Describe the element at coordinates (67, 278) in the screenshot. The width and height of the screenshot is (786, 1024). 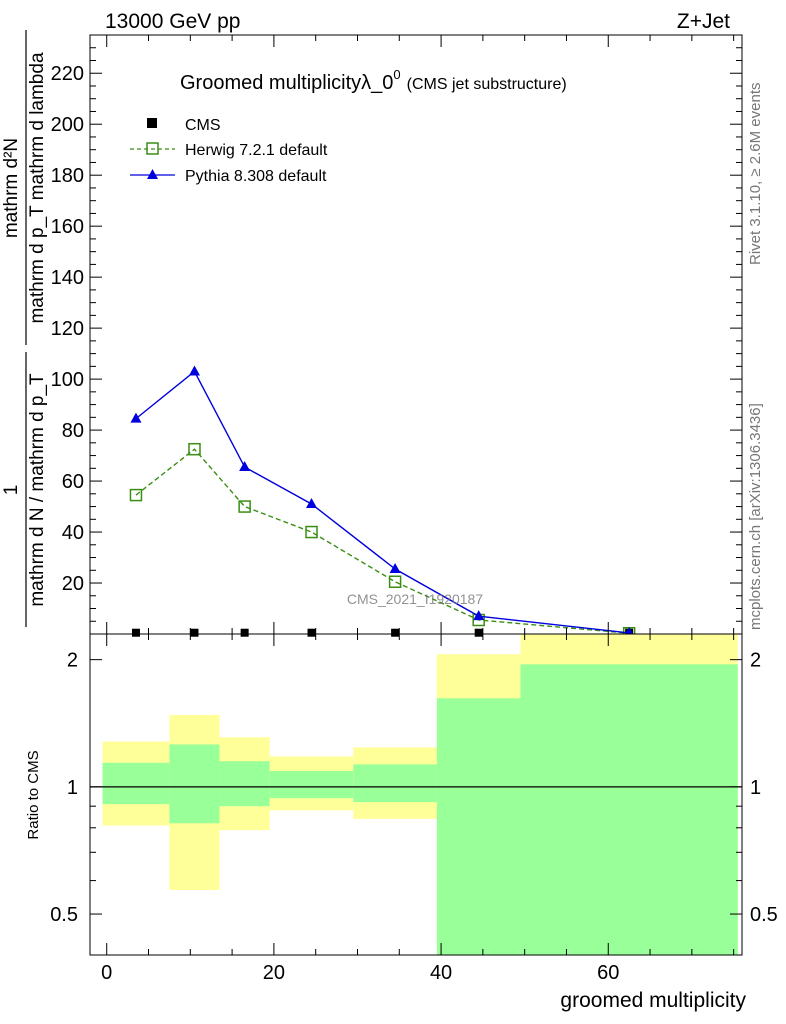
I see `main-ytick-label: 140` at that location.